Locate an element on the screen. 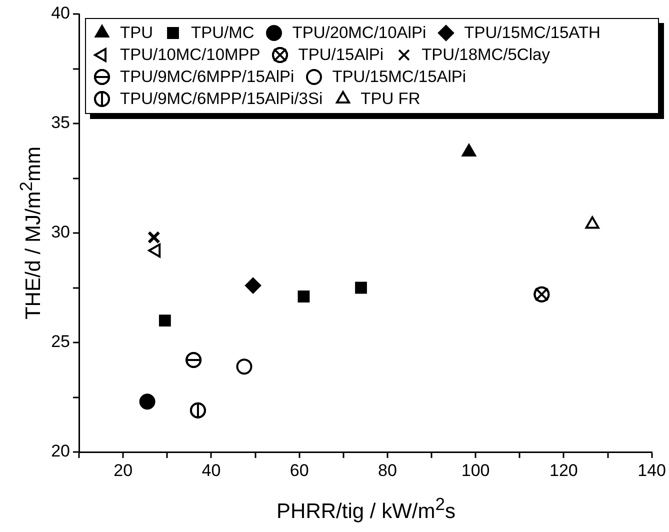 The width and height of the screenshot is (669, 532). y-tick-label: 40 is located at coordinates (60, 13).